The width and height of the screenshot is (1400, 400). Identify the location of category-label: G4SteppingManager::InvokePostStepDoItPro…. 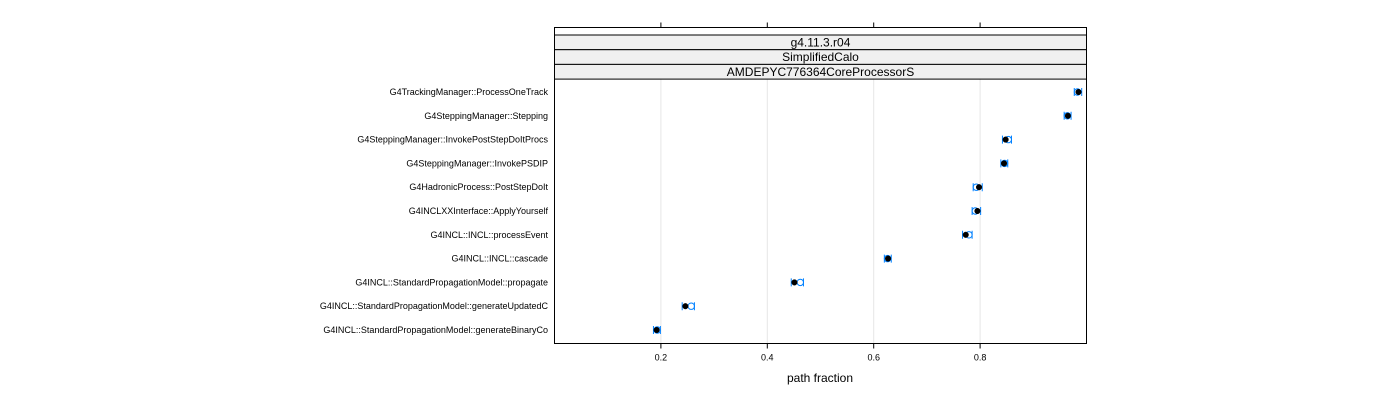
(452, 140).